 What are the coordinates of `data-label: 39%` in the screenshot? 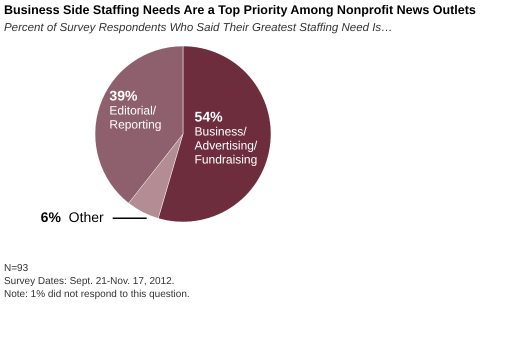 It's located at (123, 96).